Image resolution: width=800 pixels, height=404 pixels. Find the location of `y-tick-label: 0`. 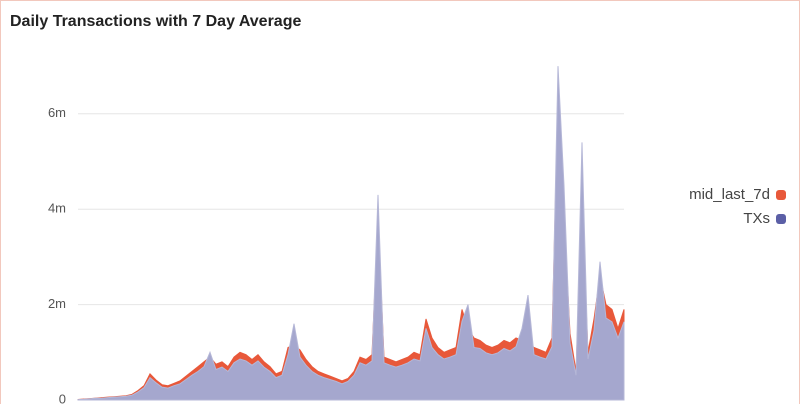

y-tick-label: 0 is located at coordinates (62, 397).